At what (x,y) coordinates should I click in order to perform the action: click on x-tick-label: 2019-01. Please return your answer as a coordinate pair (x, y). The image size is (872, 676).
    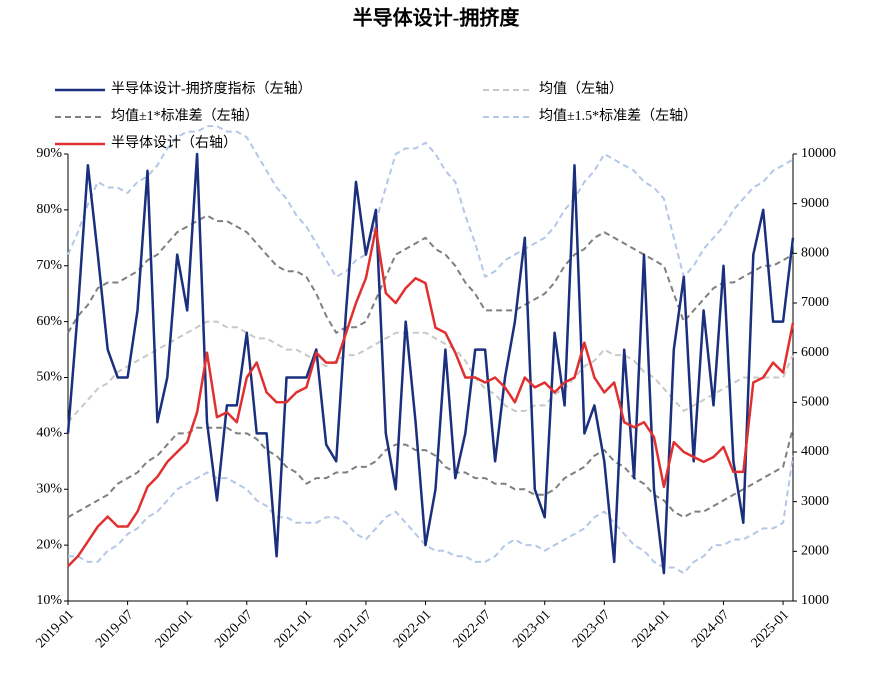
    Looking at the image, I should click on (55, 629).